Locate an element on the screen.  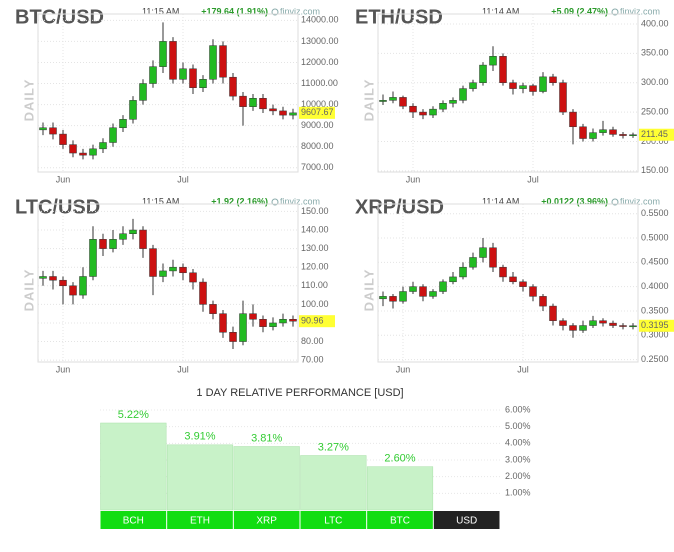
y-tick-label: 0.3000 is located at coordinates (655, 335).